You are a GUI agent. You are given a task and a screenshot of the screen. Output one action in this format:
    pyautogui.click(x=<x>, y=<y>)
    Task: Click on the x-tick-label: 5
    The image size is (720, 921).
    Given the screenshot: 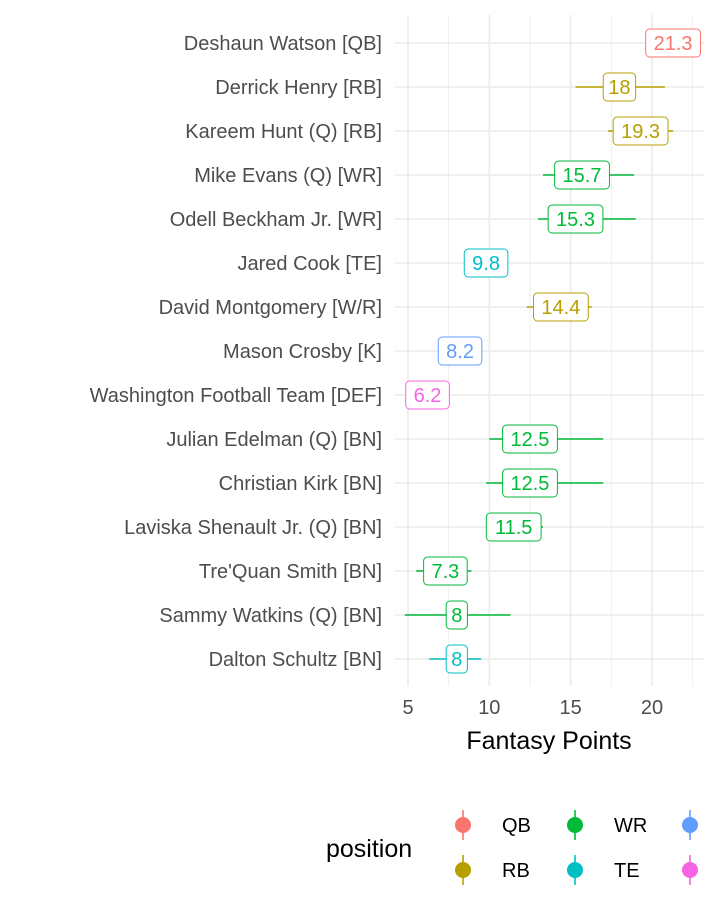 What is the action you would take?
    pyautogui.click(x=407, y=708)
    